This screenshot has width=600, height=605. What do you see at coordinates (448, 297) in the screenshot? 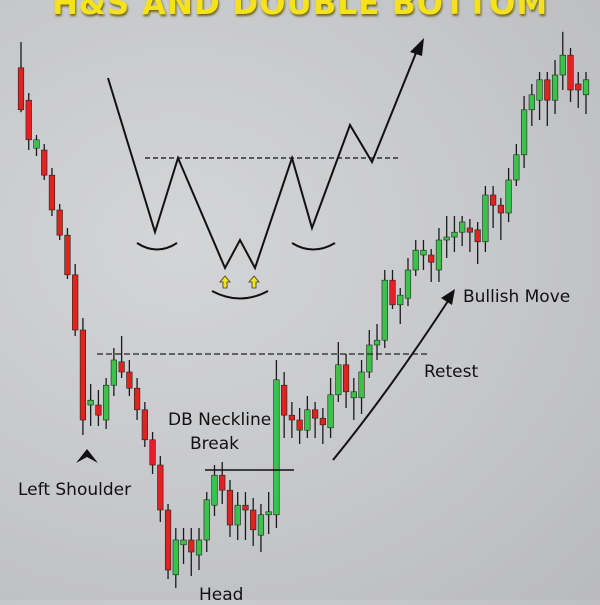
I see `bullish-arrowhead-icon` at bounding box center [448, 297].